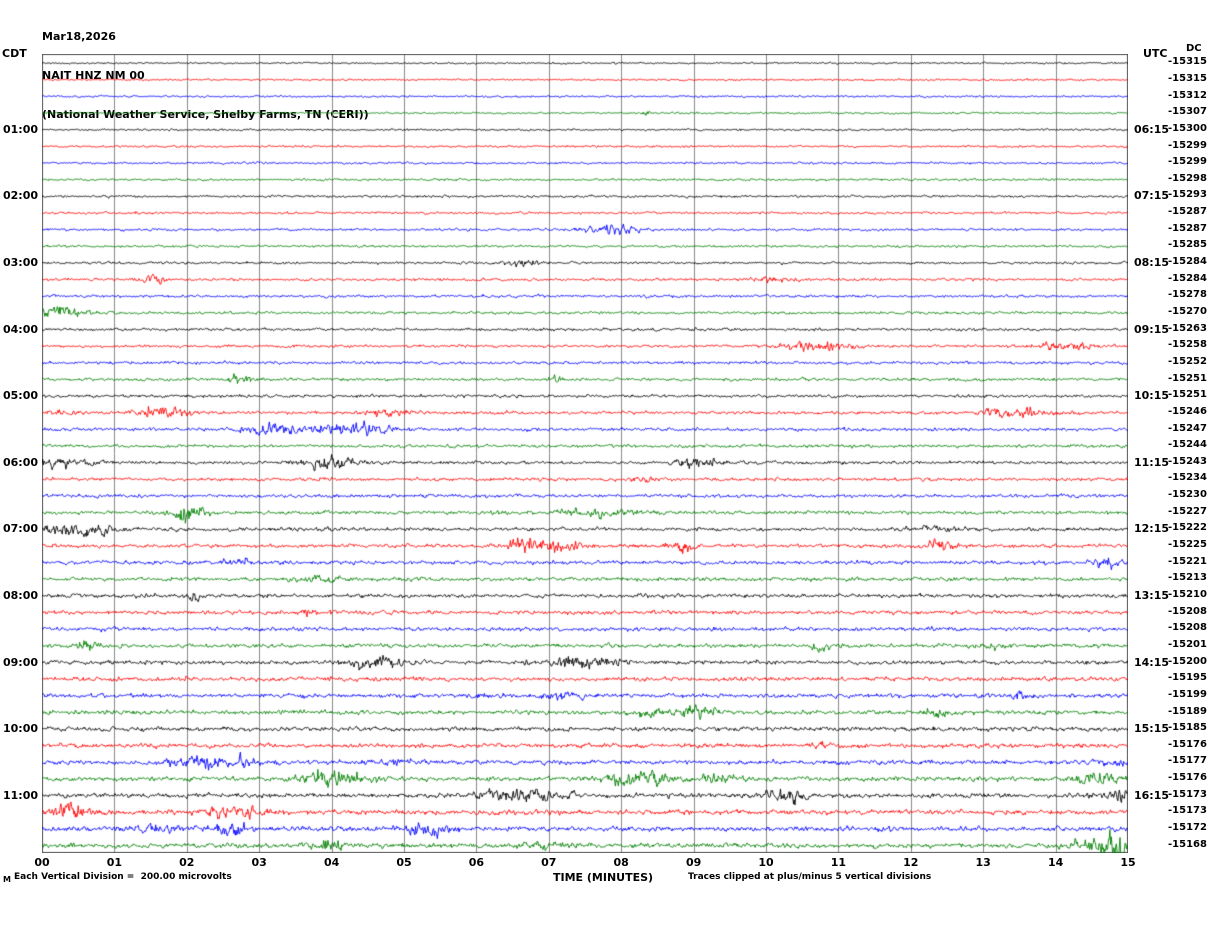 This screenshot has height=932, width=1210. What do you see at coordinates (1187, 728) in the screenshot?
I see `amplitude-tick: -15185` at bounding box center [1187, 728].